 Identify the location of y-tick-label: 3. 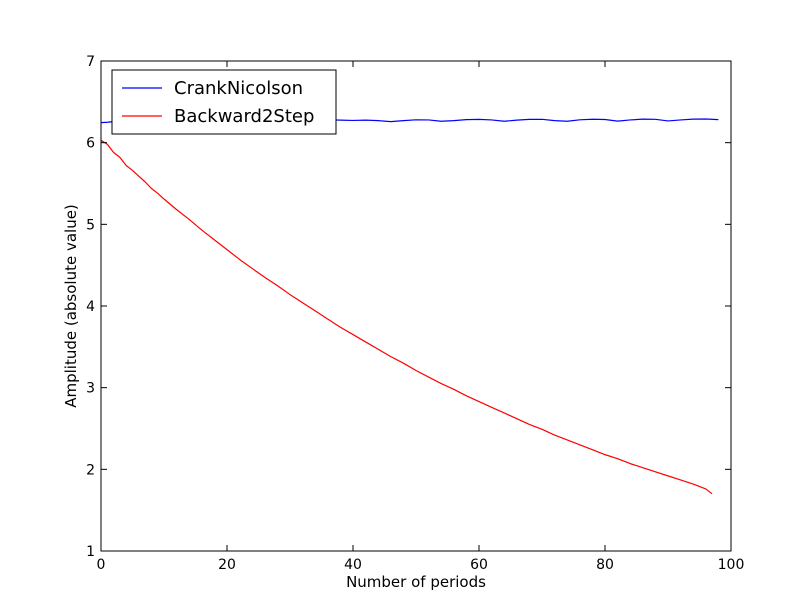
(90, 389).